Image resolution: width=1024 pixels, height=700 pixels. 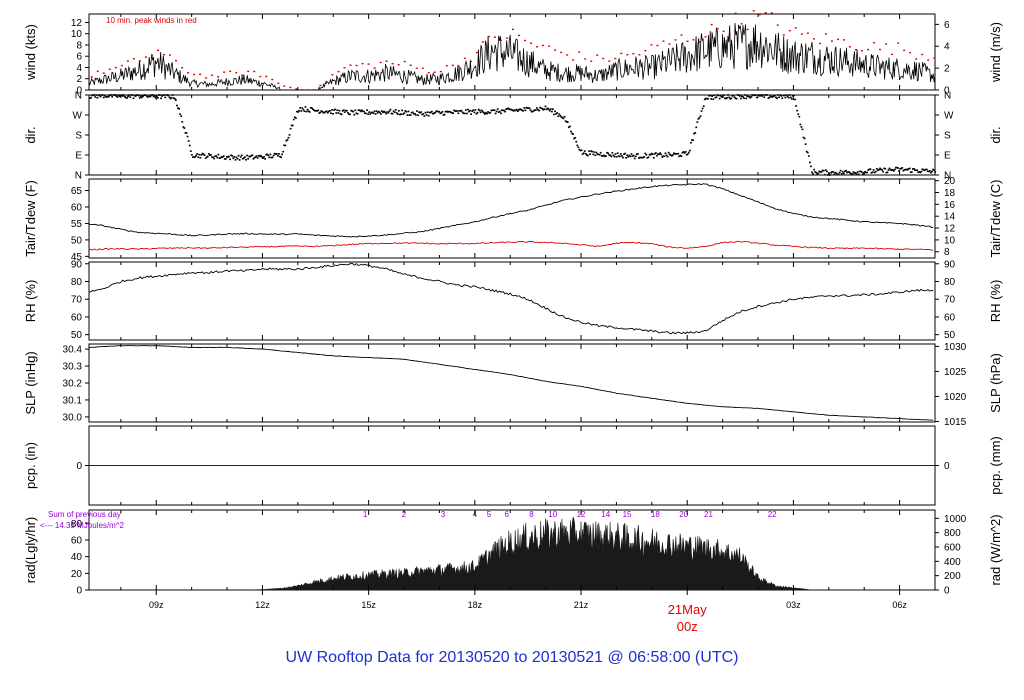 What do you see at coordinates (947, 176) in the screenshot?
I see `dir-ytick-right-label: N` at bounding box center [947, 176].